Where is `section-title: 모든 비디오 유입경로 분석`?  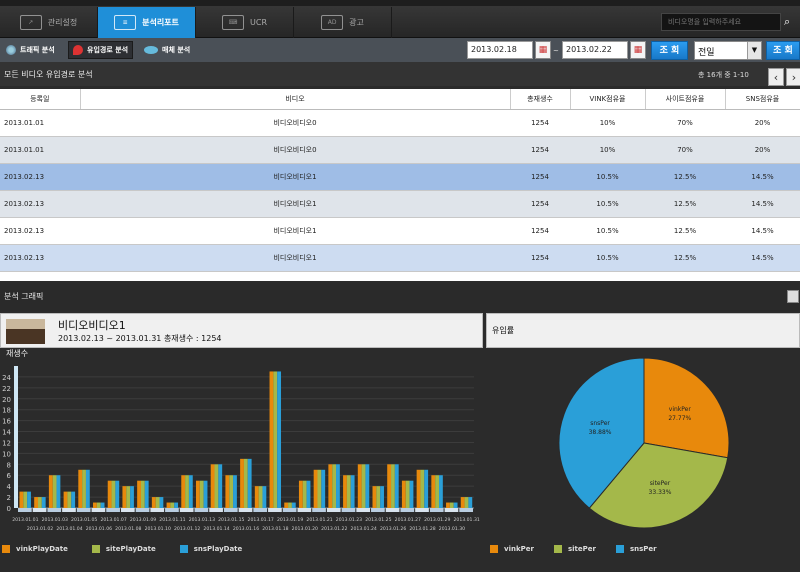
section-title: 모든 비디오 유입경로 분석 is located at coordinates (48, 74).